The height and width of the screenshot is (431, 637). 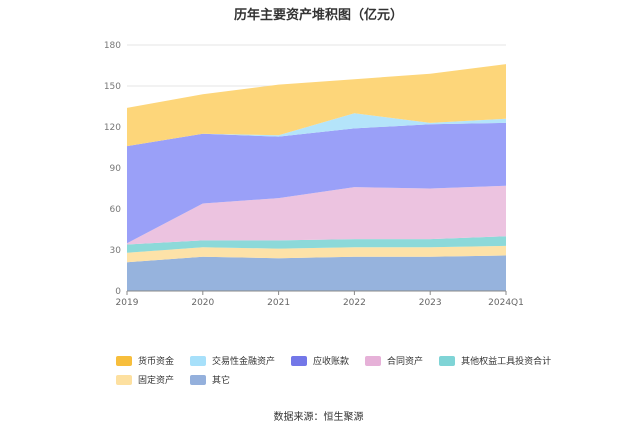 I want to click on legend-item: 合同资产, so click(x=394, y=360).